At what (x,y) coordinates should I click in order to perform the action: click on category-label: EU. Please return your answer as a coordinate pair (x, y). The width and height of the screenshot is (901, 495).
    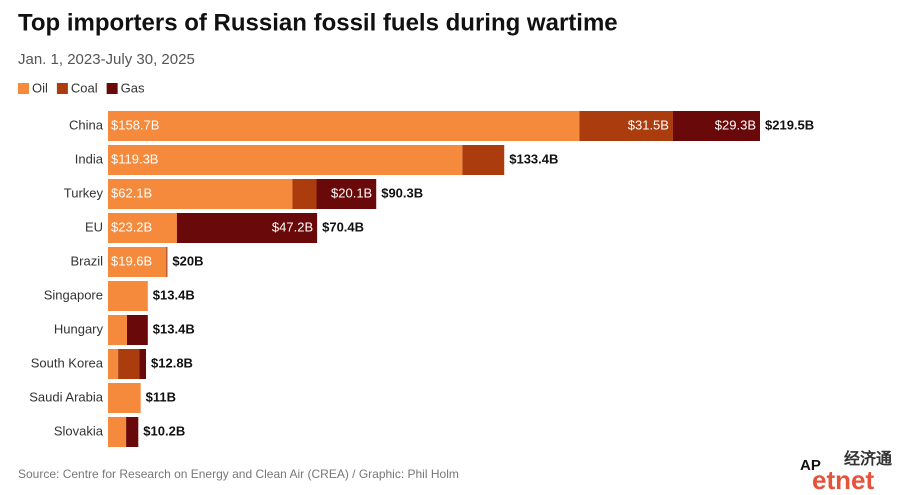
    Looking at the image, I should click on (94, 226).